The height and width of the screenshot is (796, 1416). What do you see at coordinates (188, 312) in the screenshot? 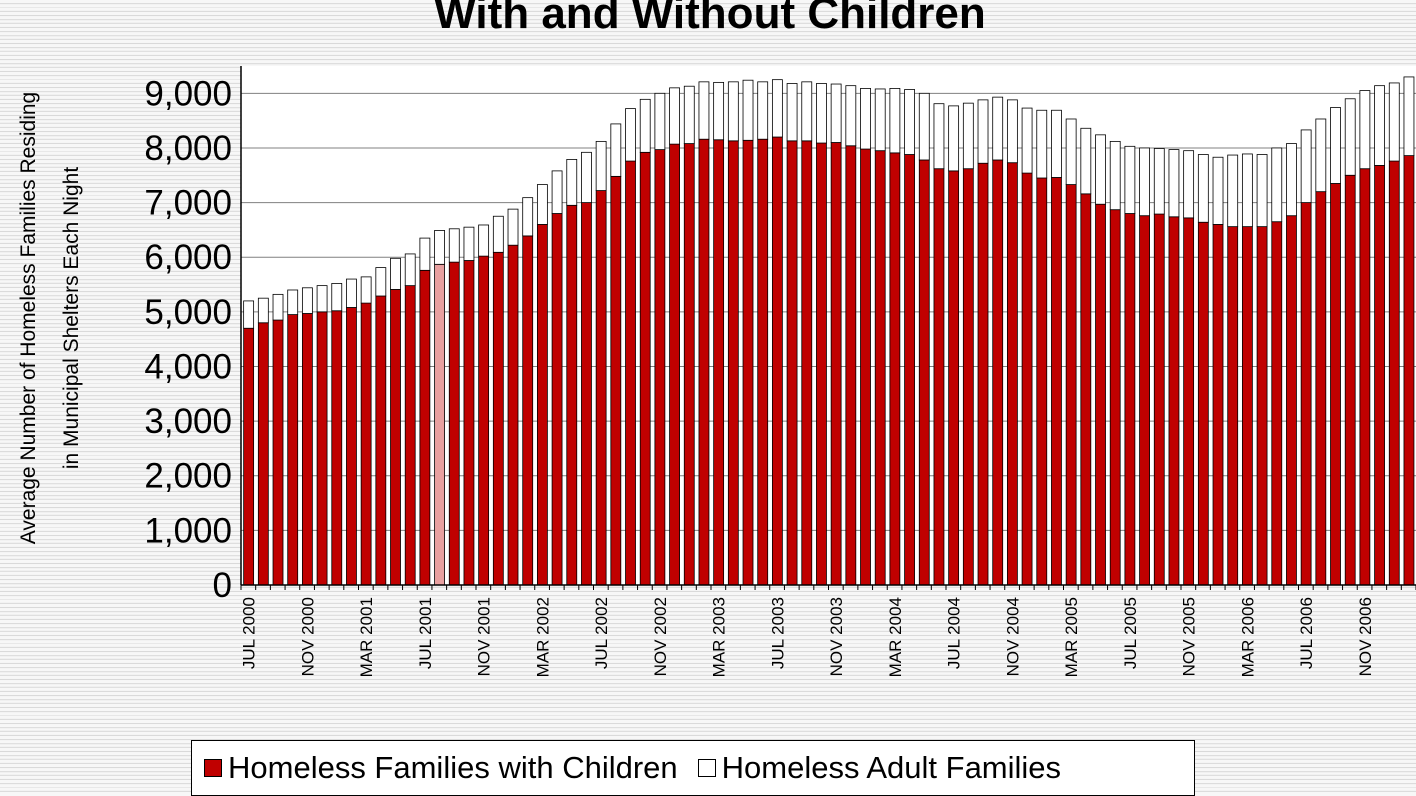
I see `y-tick-label: 5,000` at bounding box center [188, 312].